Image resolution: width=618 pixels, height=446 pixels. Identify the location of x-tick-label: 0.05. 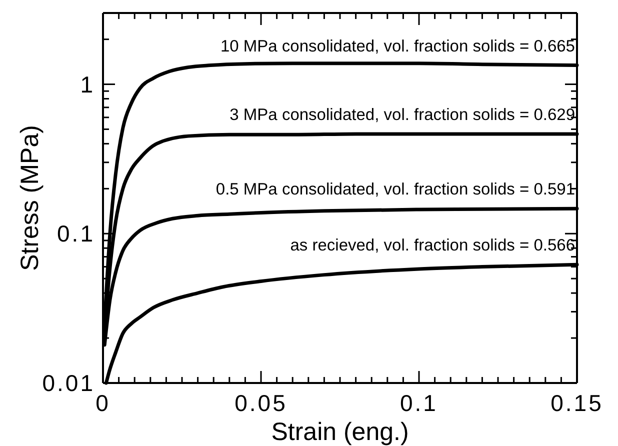
(261, 403).